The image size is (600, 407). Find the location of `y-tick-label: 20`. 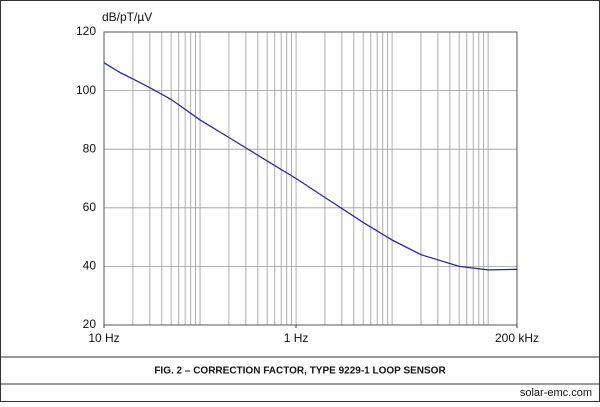

y-tick-label: 20 is located at coordinates (90, 324).